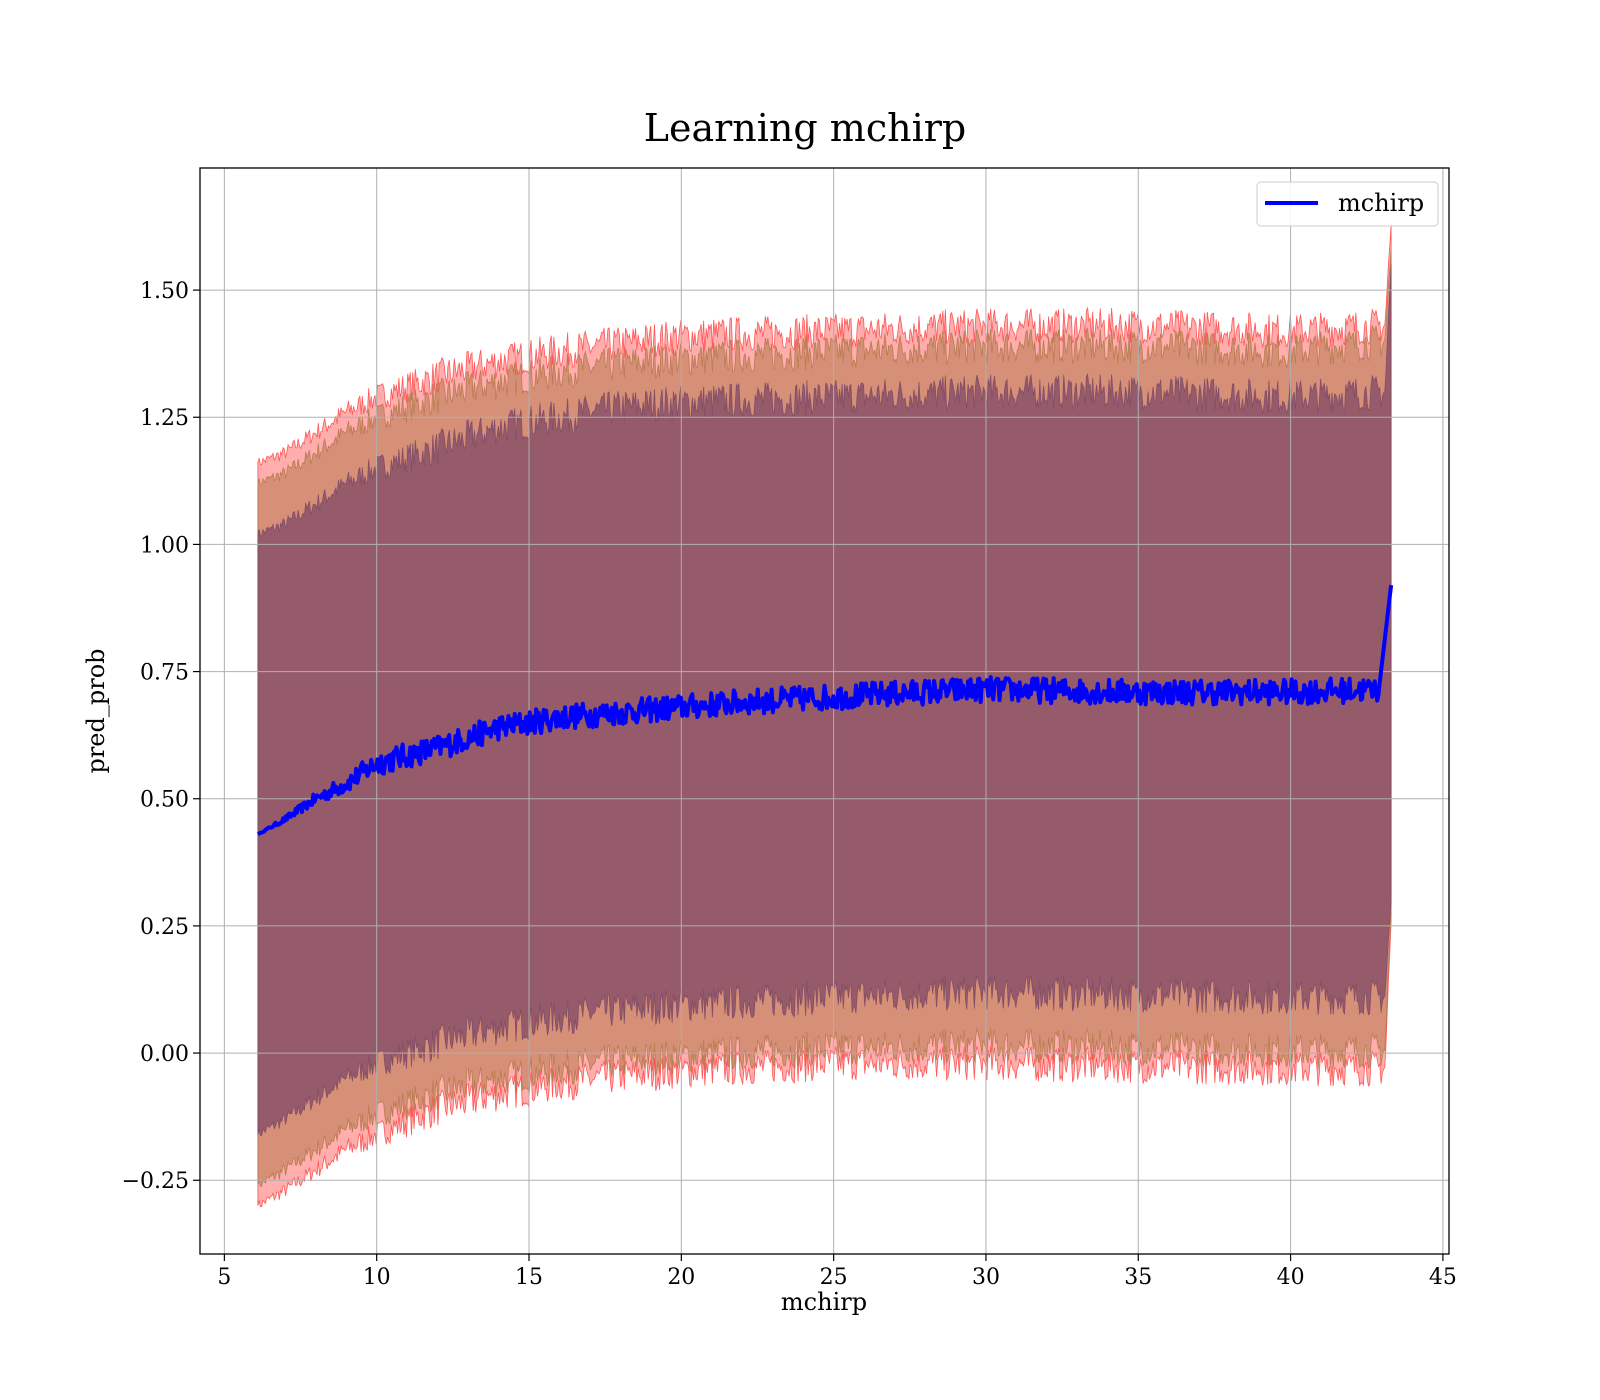  Describe the element at coordinates (805, 128) in the screenshot. I see `chart-title: Learning mchirp` at that location.